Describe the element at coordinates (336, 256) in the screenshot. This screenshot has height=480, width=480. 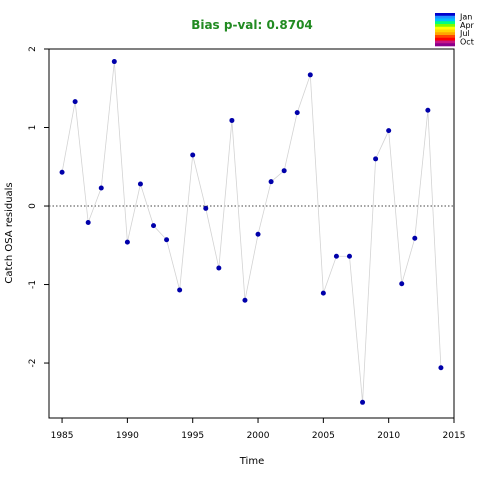
I see `data-point-2006` at that location.